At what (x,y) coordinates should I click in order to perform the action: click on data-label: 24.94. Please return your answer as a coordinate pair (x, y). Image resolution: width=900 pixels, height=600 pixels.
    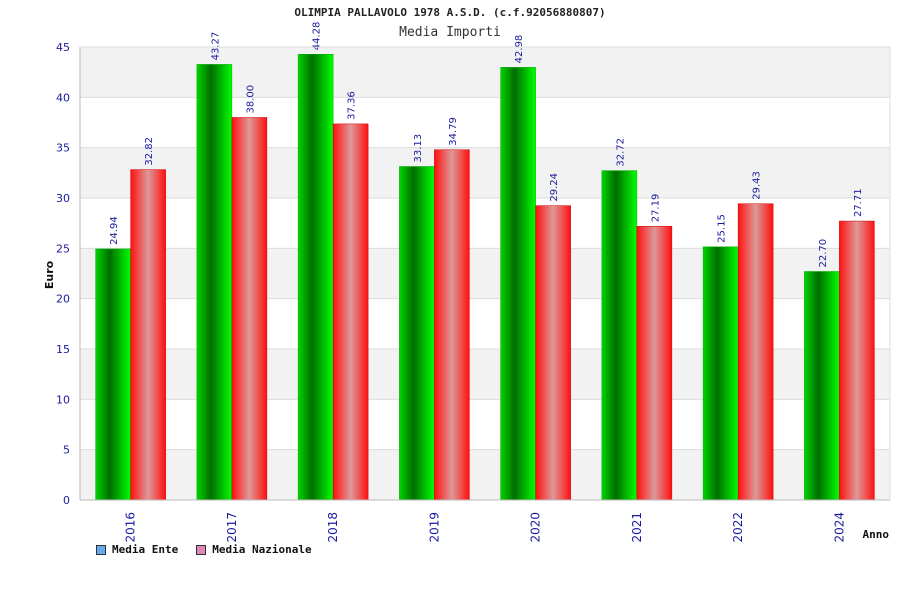
    Looking at the image, I should click on (114, 230).